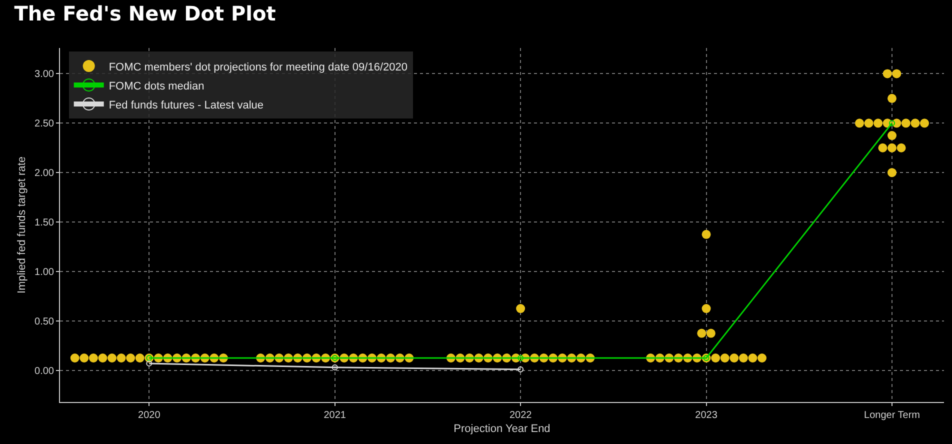 The image size is (952, 444). I want to click on chart-title: The Fed's New Dot Plot, so click(145, 14).